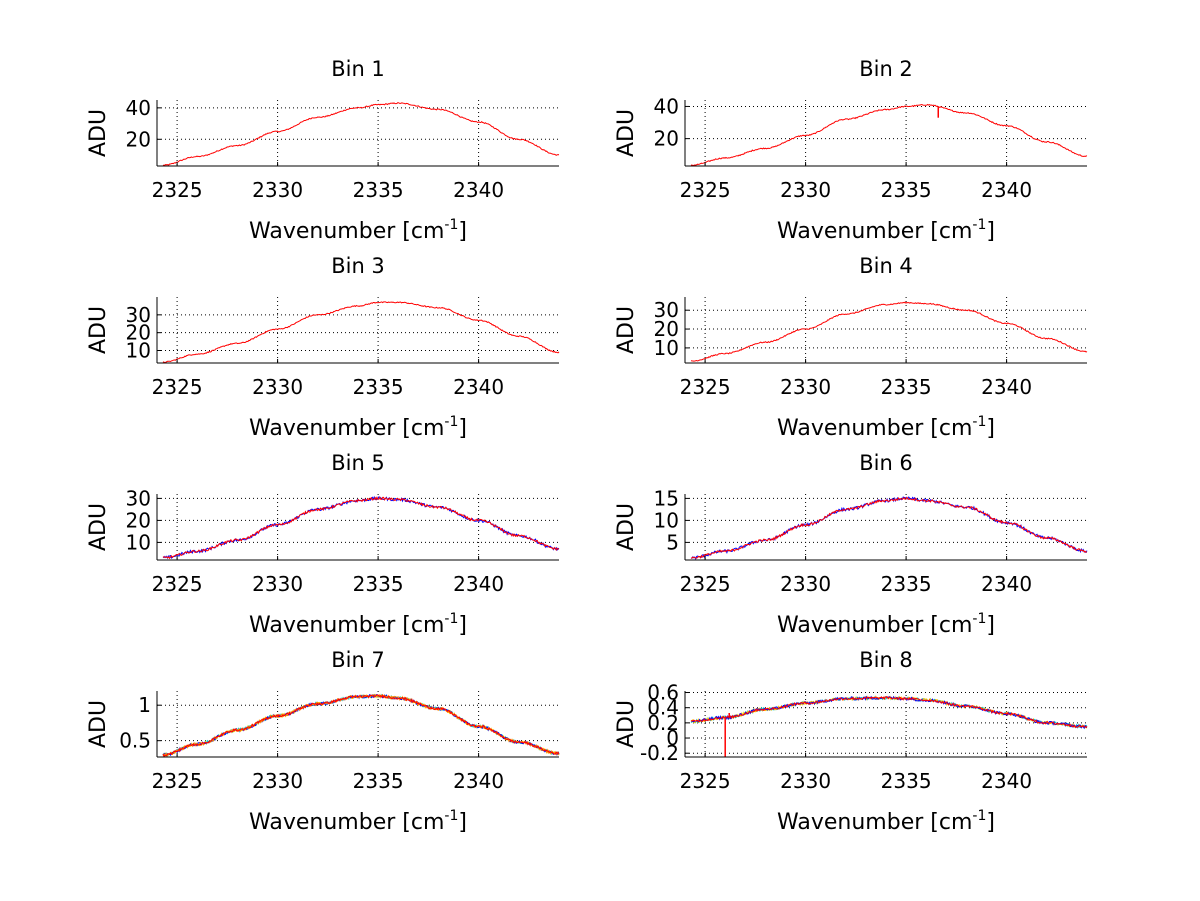 This screenshot has height=901, width=1200. Describe the element at coordinates (138, 139) in the screenshot. I see `ytick-label-bin1-0: 20` at that location.